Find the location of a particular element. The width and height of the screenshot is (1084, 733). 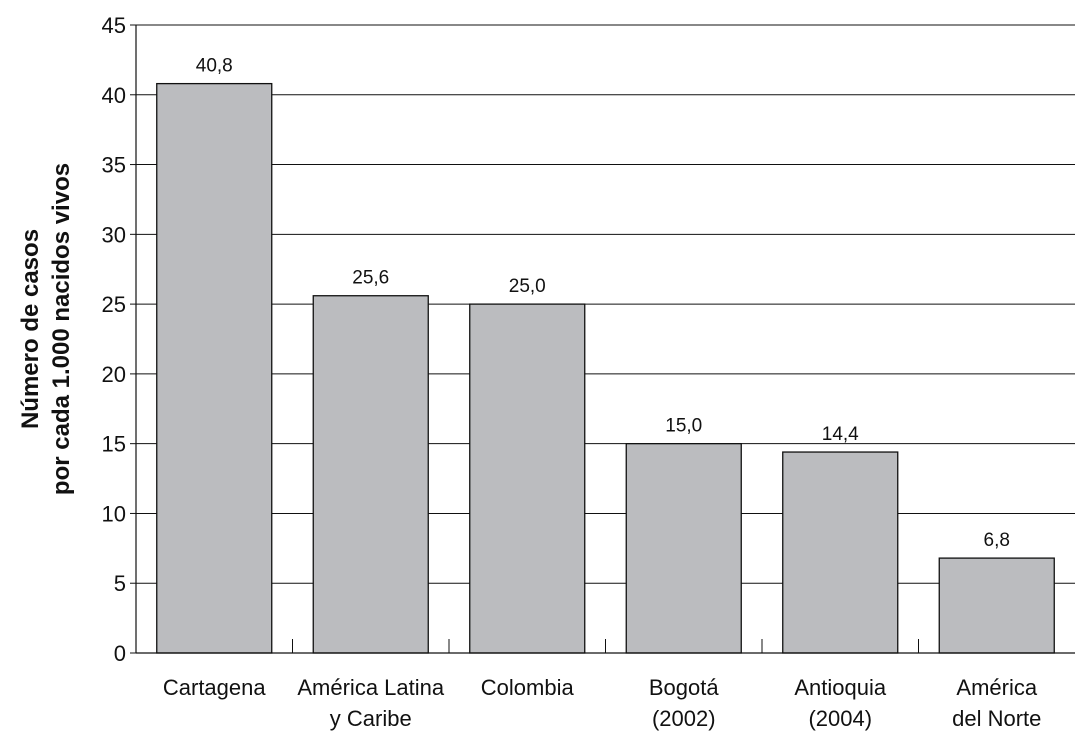

y-tick-label: 45 is located at coordinates (114, 25).